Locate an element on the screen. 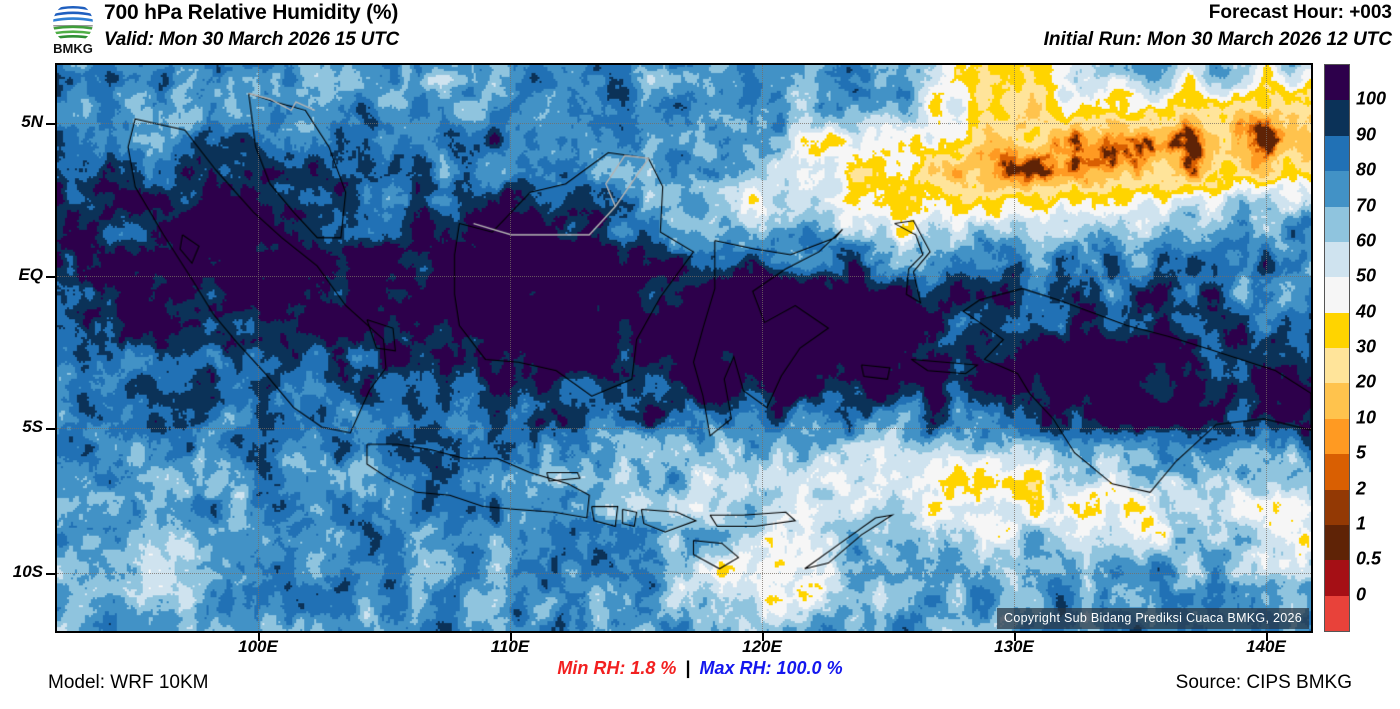 The image size is (1400, 709). x-axis-label: 130E is located at coordinates (1014, 646).